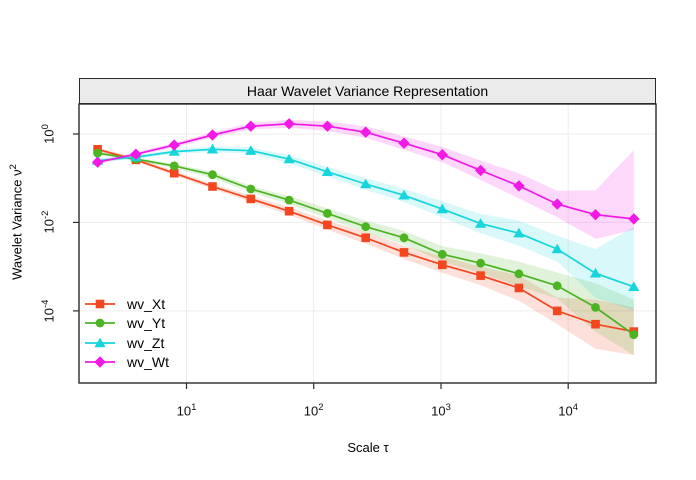 This screenshot has width=696, height=480. Describe the element at coordinates (100, 343) in the screenshot. I see `legend-marker-triangle-icon` at that location.